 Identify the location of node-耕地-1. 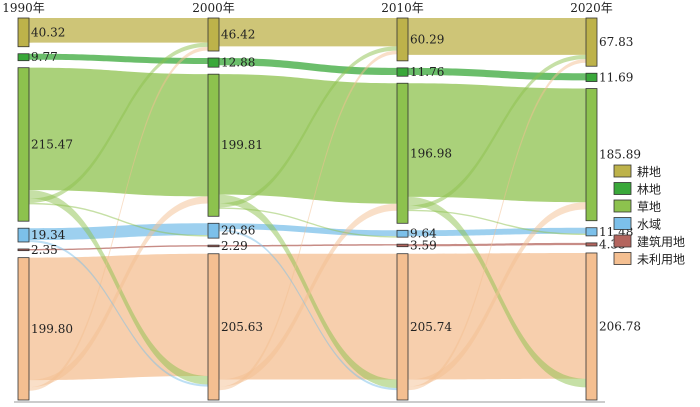
(213, 34).